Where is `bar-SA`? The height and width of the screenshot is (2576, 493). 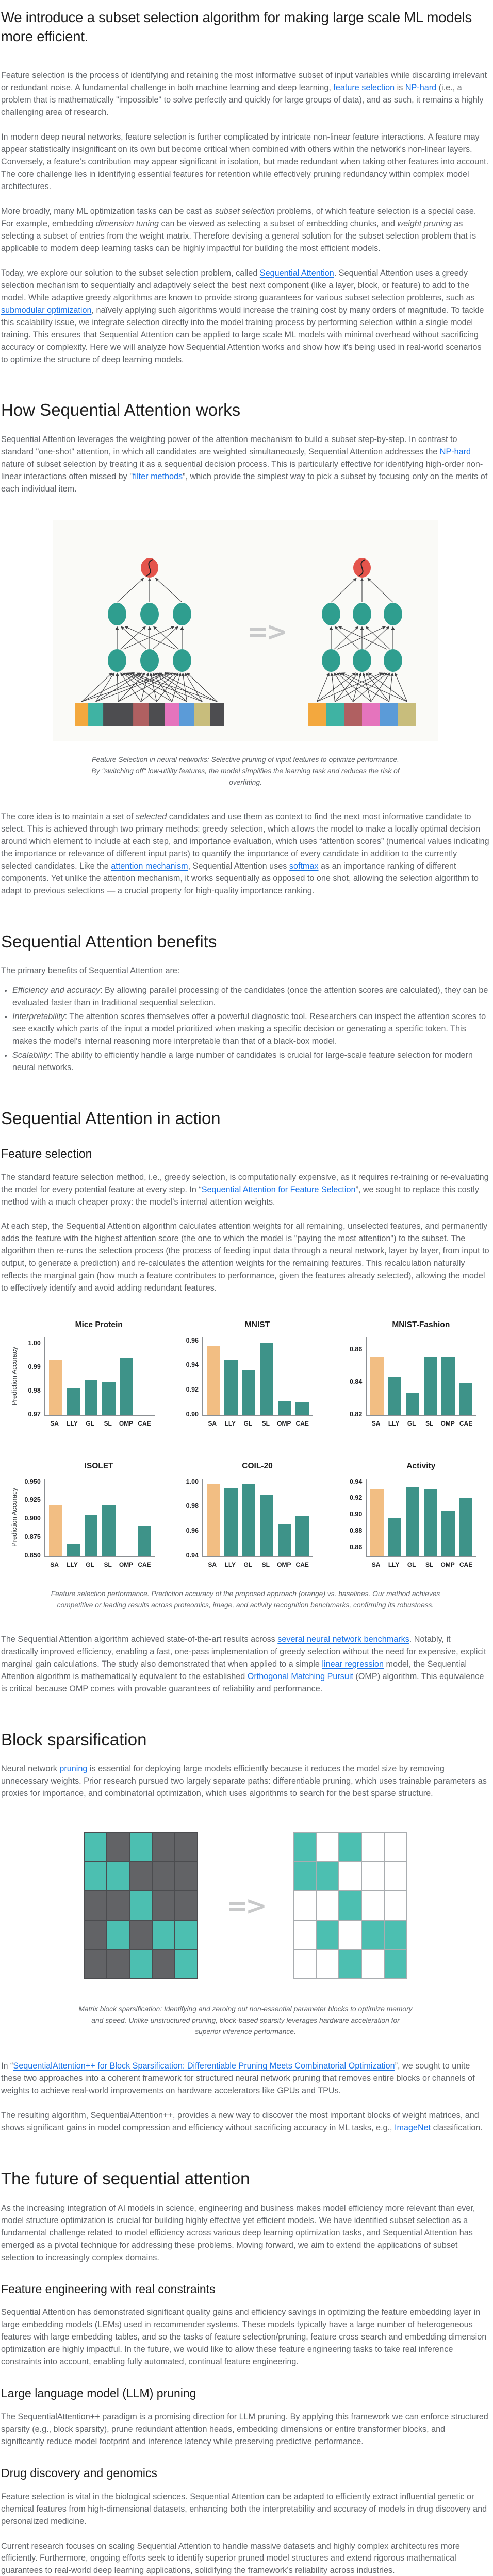 bar-SA is located at coordinates (213, 1380).